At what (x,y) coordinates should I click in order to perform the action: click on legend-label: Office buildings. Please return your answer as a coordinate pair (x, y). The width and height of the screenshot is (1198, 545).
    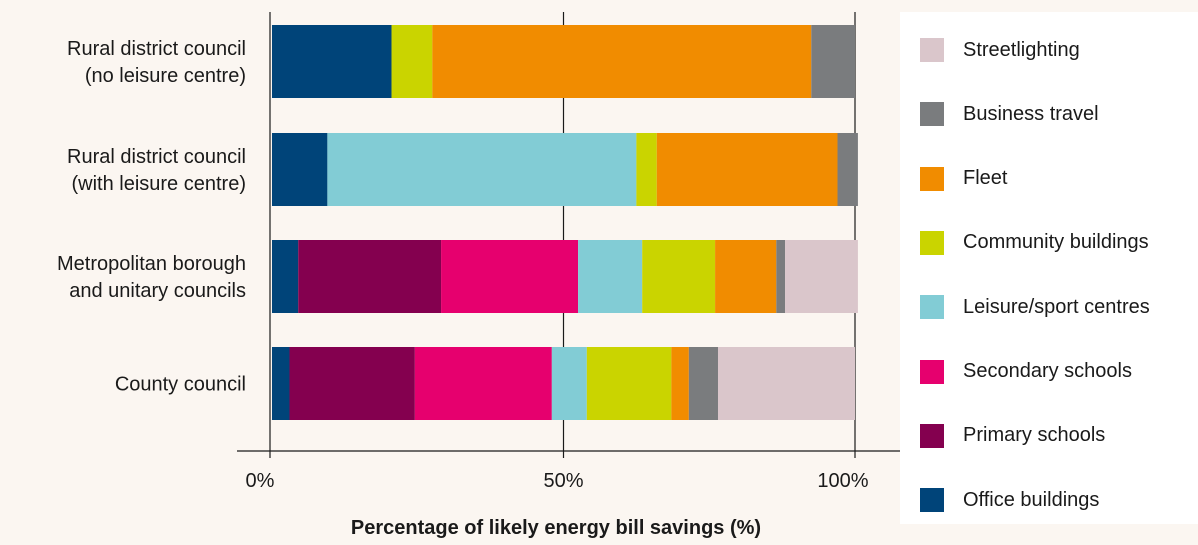
    Looking at the image, I should click on (1031, 499).